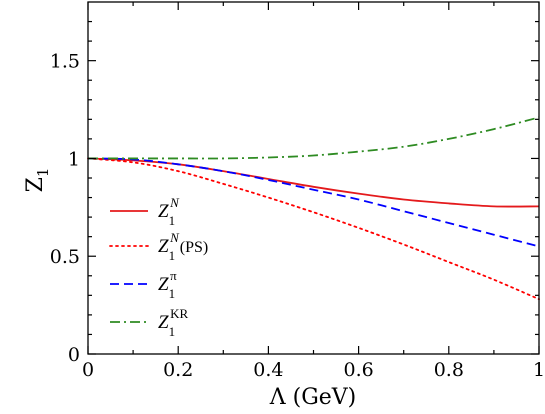 Image resolution: width=545 pixels, height=414 pixels. I want to click on y-axis-title-sub: 1, so click(43, 173).